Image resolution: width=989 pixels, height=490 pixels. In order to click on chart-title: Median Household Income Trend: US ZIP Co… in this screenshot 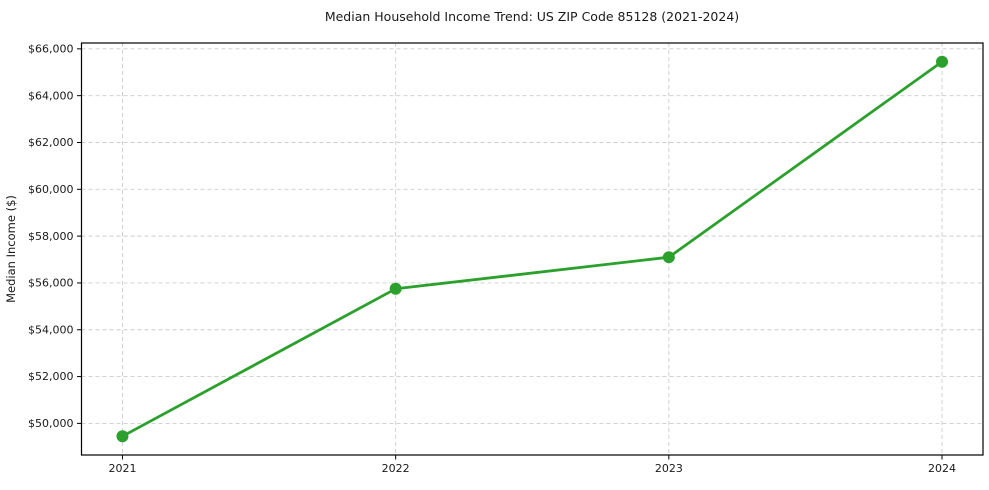, I will do `click(532, 16)`.